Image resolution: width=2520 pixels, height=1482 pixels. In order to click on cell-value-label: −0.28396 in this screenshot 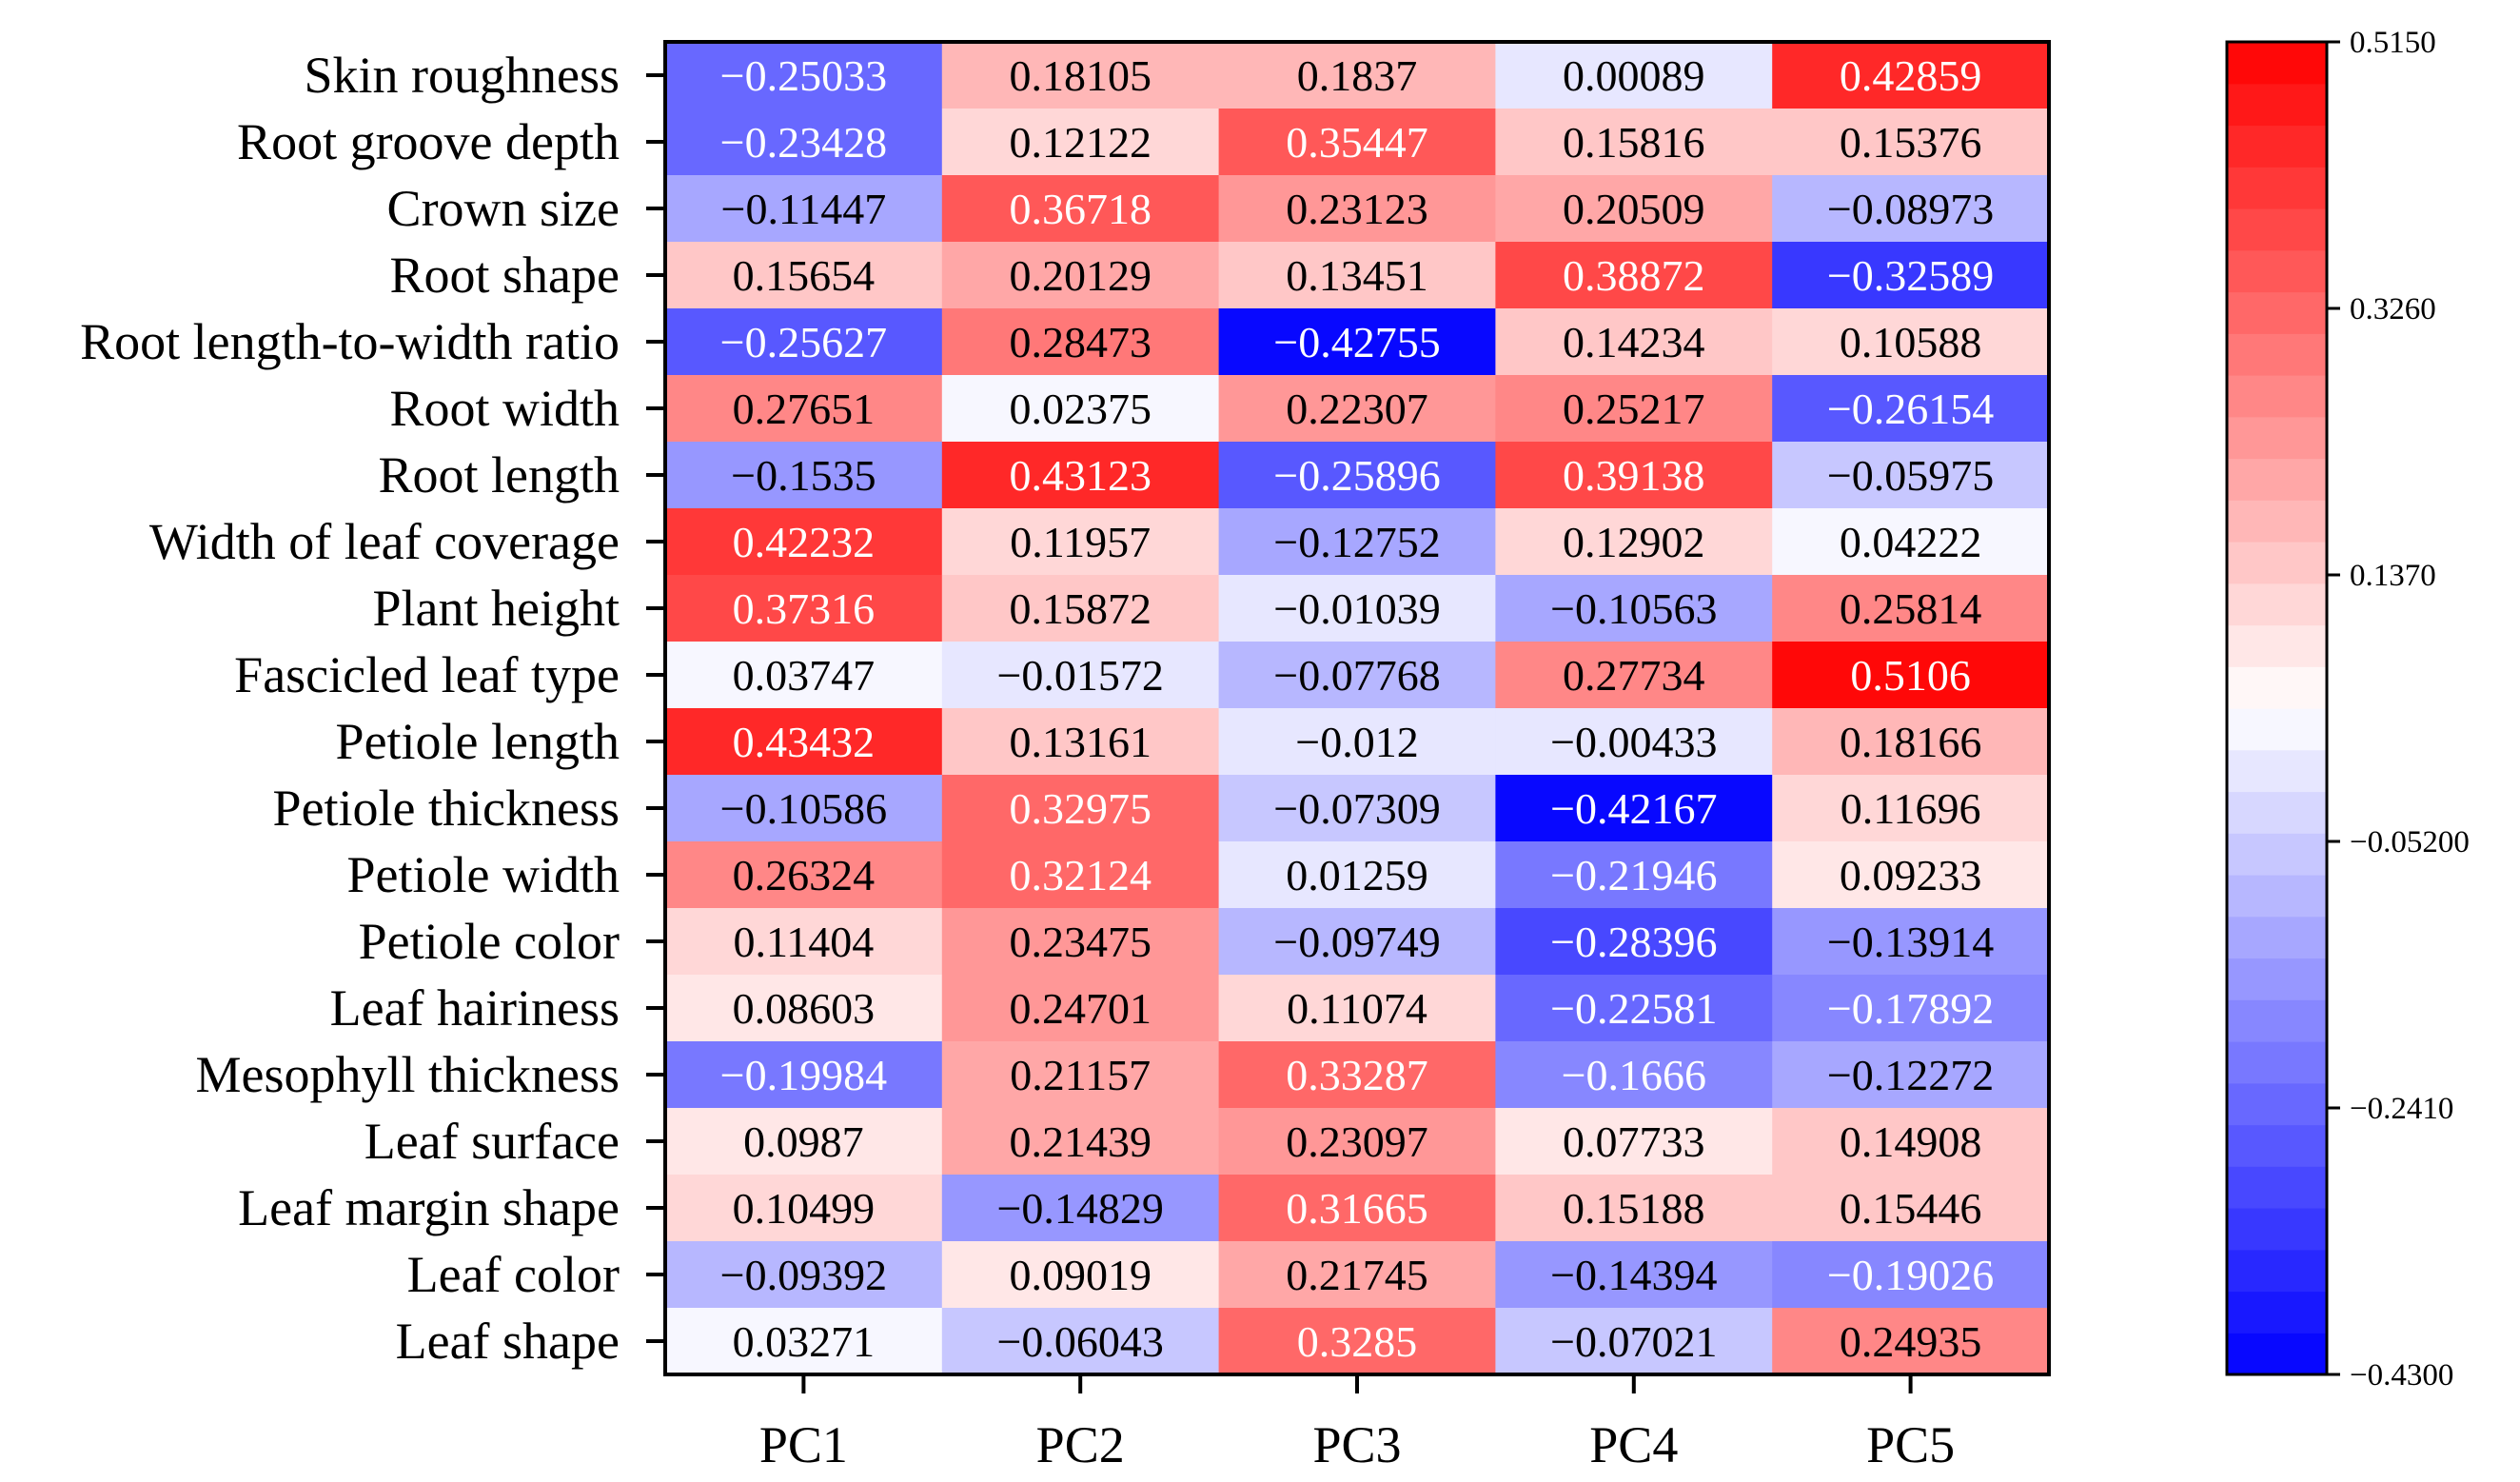, I will do `click(1633, 942)`.